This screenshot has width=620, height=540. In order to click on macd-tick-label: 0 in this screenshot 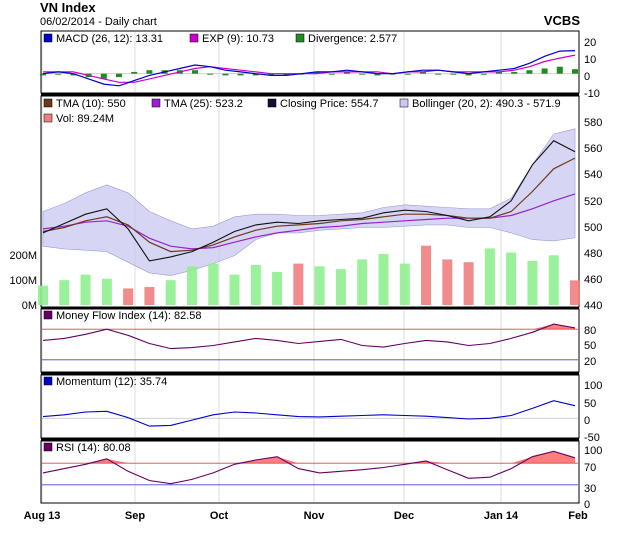, I will do `click(587, 77)`.